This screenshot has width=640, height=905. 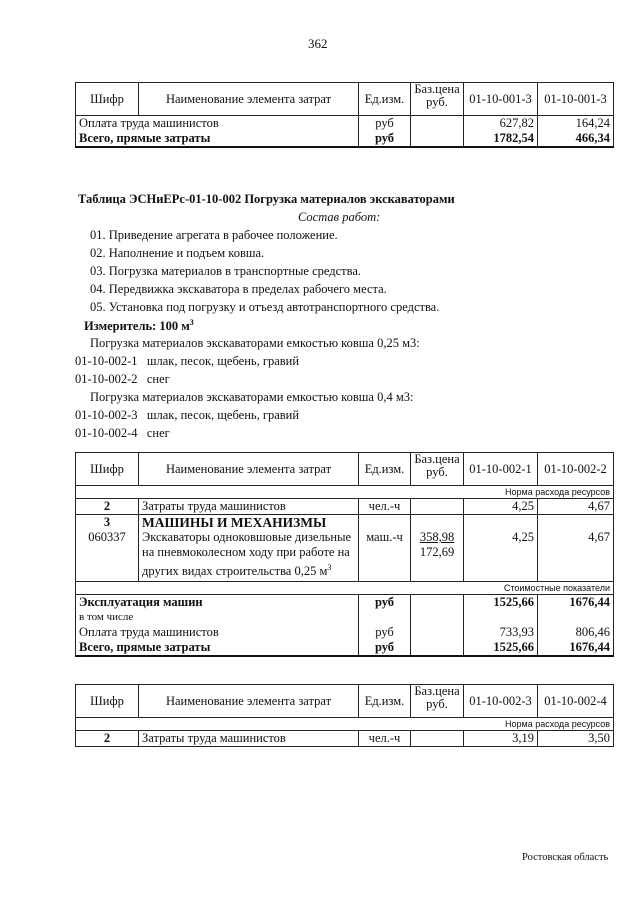 What do you see at coordinates (437, 552) in the screenshot?
I see `base-price-labor: 172,69` at bounding box center [437, 552].